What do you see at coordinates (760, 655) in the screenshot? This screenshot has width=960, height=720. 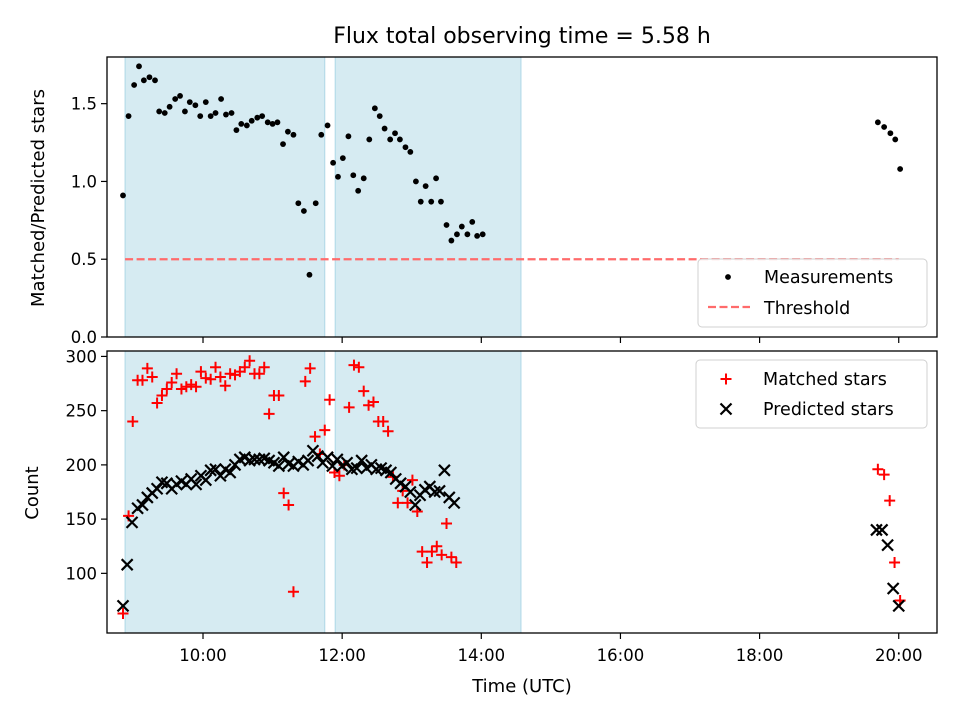 I see `x-tick-label: 18:00` at bounding box center [760, 655].